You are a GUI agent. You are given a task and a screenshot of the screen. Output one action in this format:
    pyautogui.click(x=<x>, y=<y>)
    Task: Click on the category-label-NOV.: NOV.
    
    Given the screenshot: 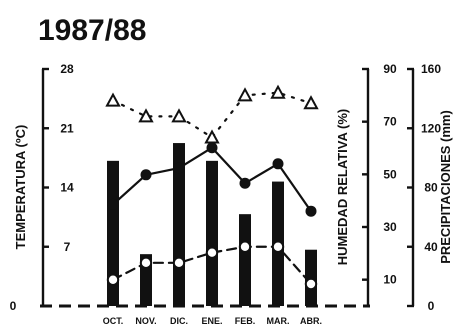 What is the action you would take?
    pyautogui.click(x=145, y=321)
    